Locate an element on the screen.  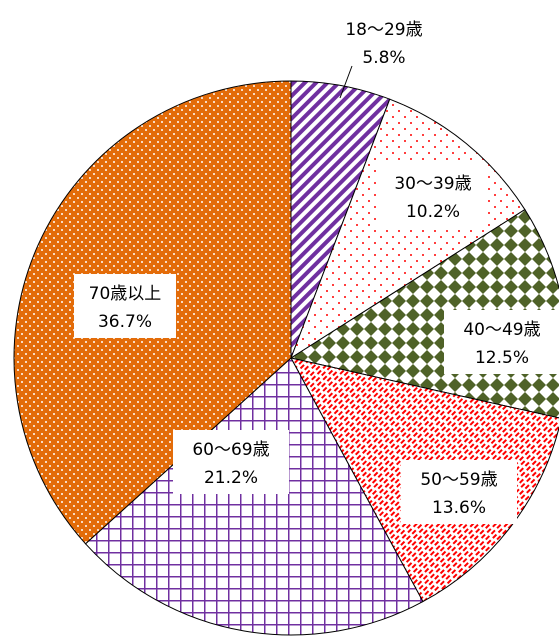
data-label: 30～39歳 10.2% is located at coordinates (433, 196).